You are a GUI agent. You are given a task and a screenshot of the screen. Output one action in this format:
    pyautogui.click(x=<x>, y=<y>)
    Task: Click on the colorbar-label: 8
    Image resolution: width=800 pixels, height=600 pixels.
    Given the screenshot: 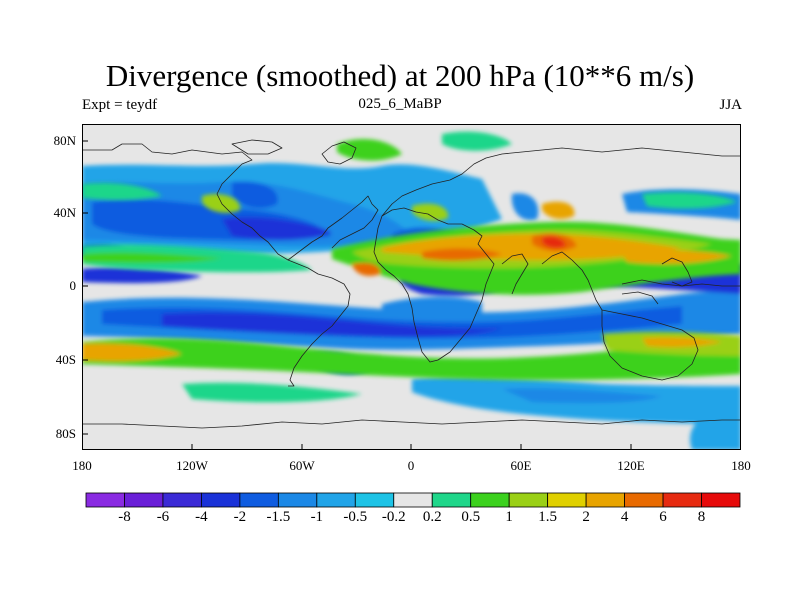 What is the action you would take?
    pyautogui.click(x=701, y=517)
    